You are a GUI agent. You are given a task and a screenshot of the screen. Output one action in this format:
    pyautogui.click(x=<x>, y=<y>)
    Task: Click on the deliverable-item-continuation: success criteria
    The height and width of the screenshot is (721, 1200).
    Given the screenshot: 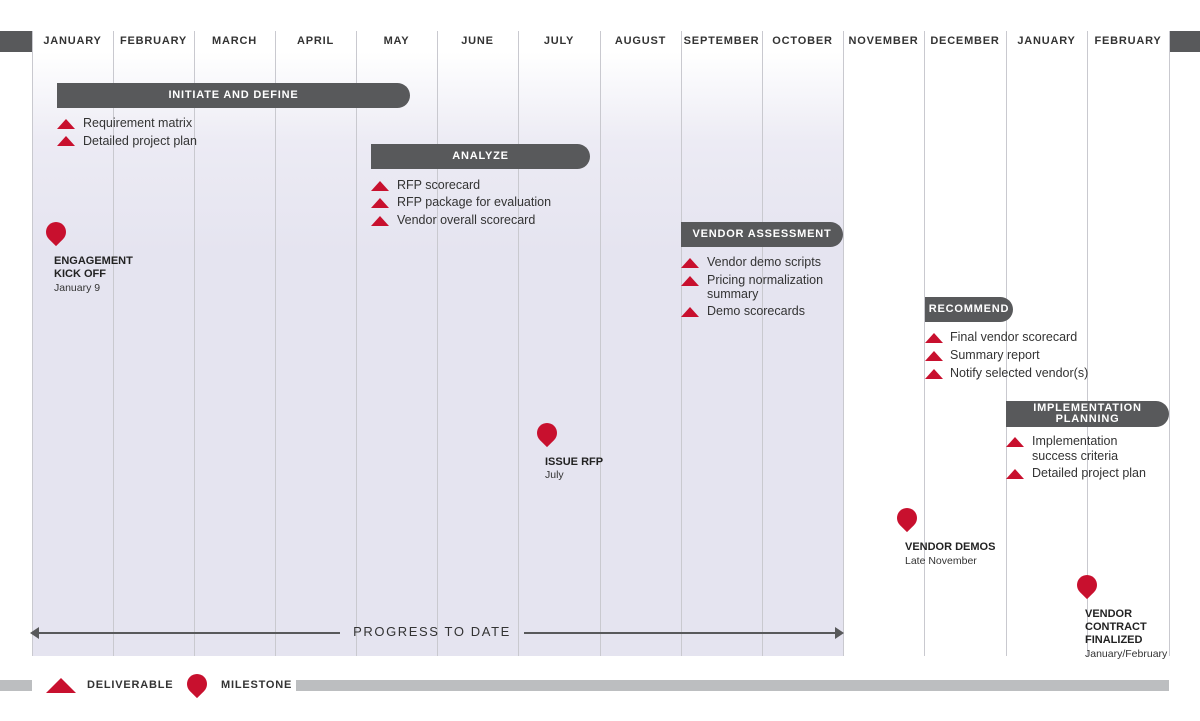 What is the action you would take?
    pyautogui.click(x=1075, y=456)
    